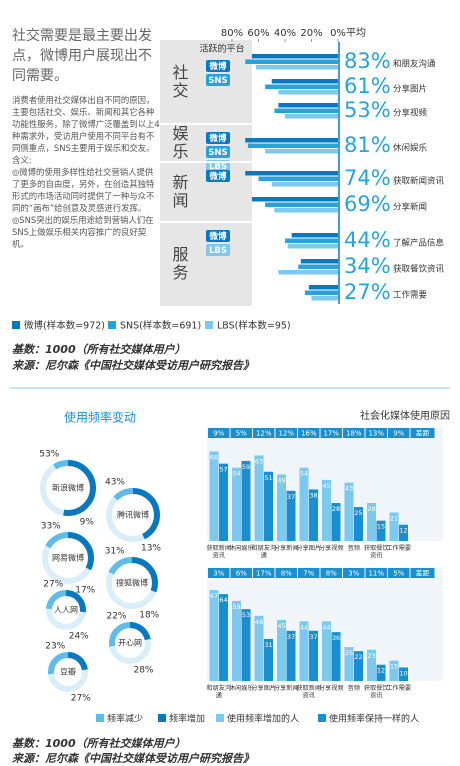  I want to click on bar-label: 44, so click(326, 627).